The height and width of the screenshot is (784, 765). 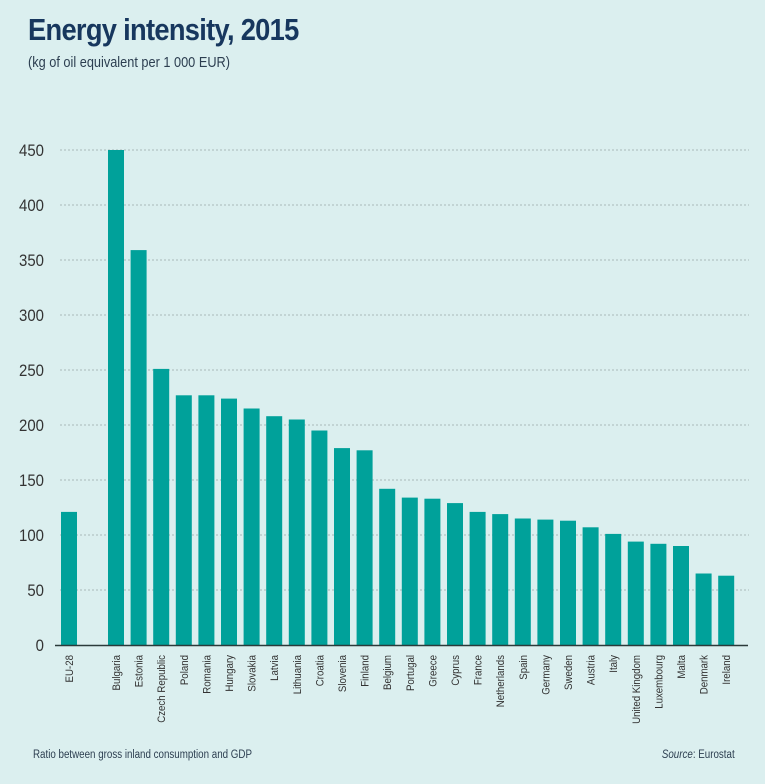 What do you see at coordinates (635, 593) in the screenshot?
I see `bar-united-kingdom` at bounding box center [635, 593].